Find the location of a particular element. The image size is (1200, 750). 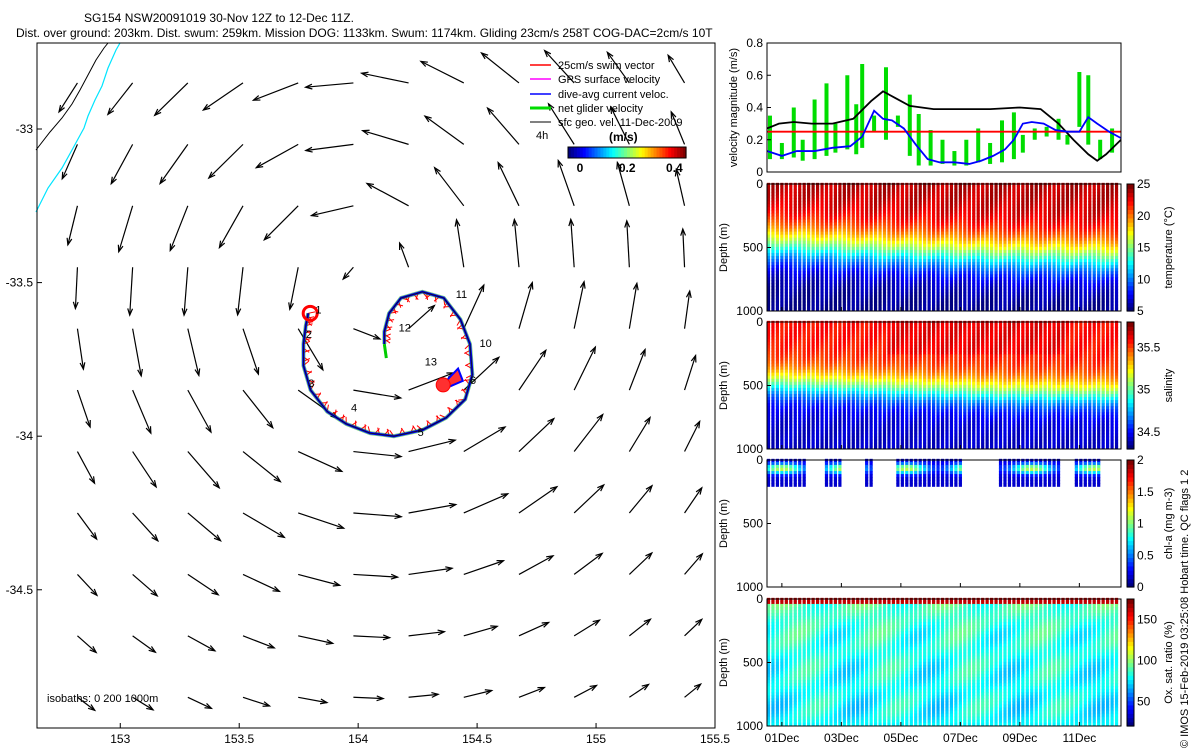

geo-vector-shaft is located at coordinates (263, 525).